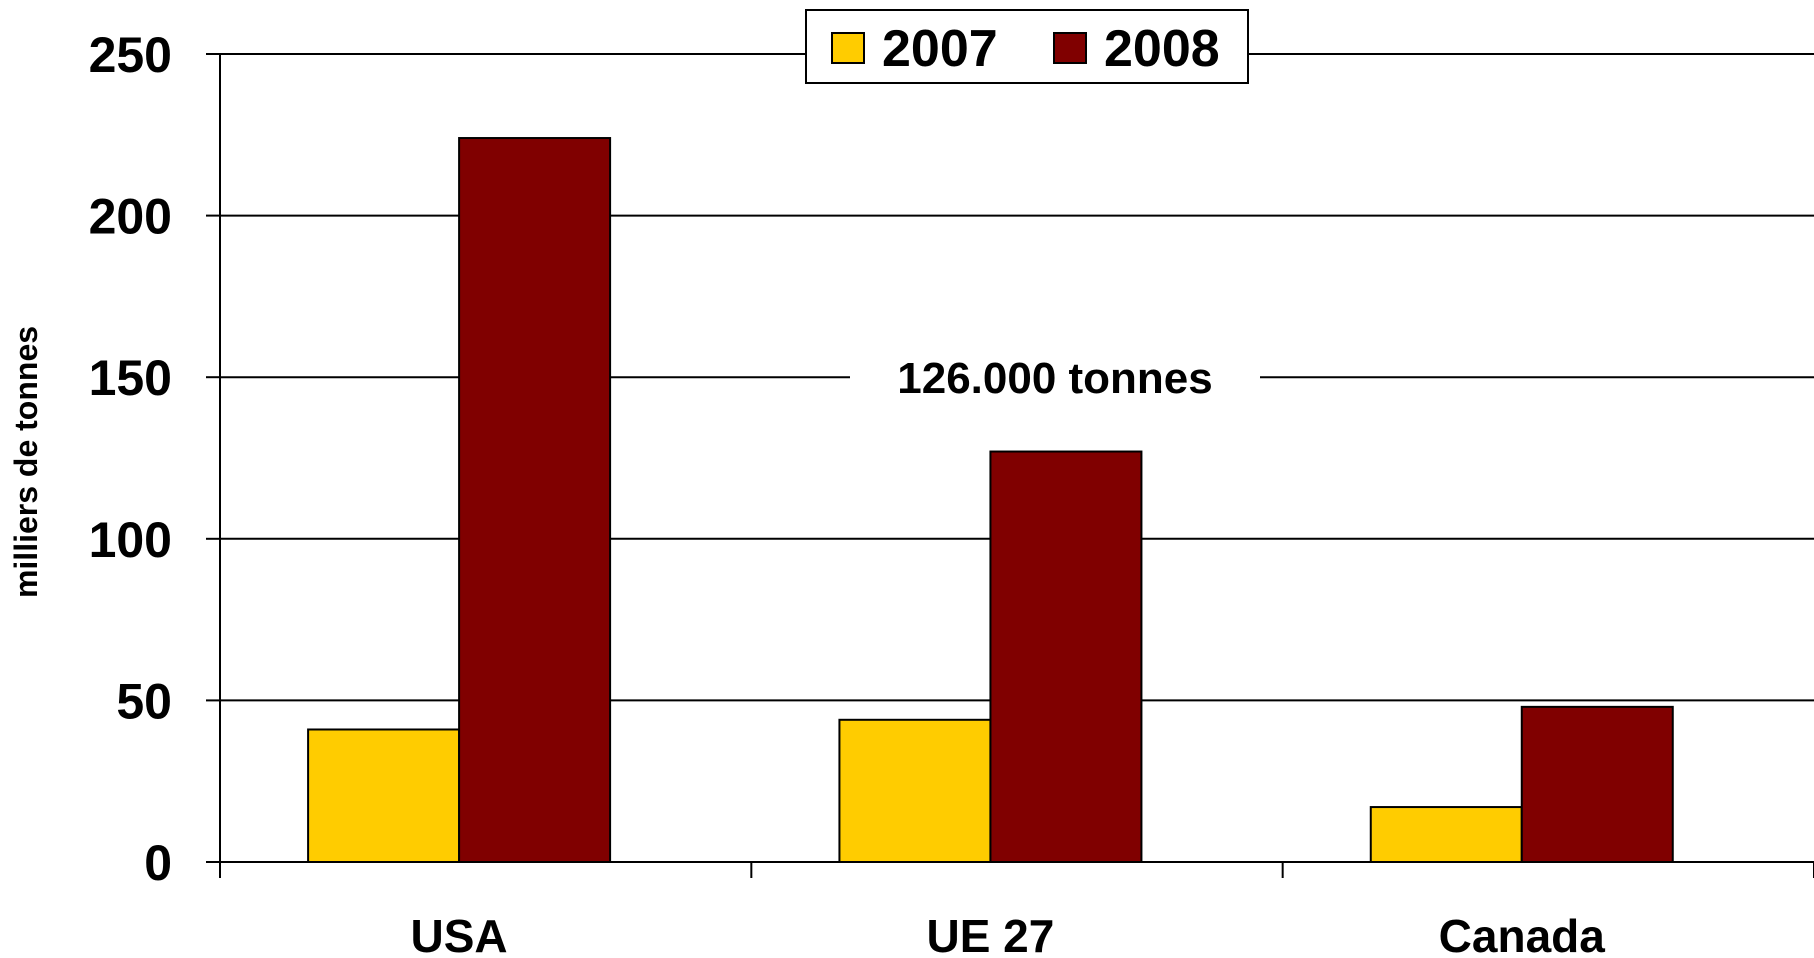 The height and width of the screenshot is (958, 1814). I want to click on bar-ue-27-2007, so click(915, 790).